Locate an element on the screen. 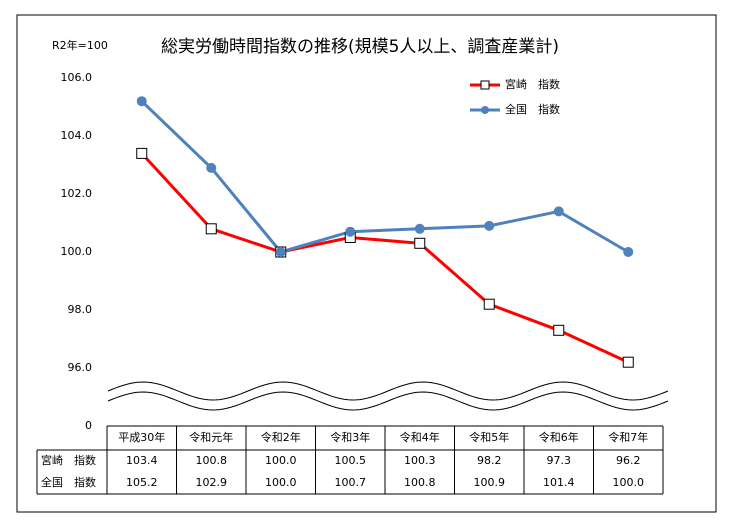  legend-label: 全国 指数 is located at coordinates (532, 109).